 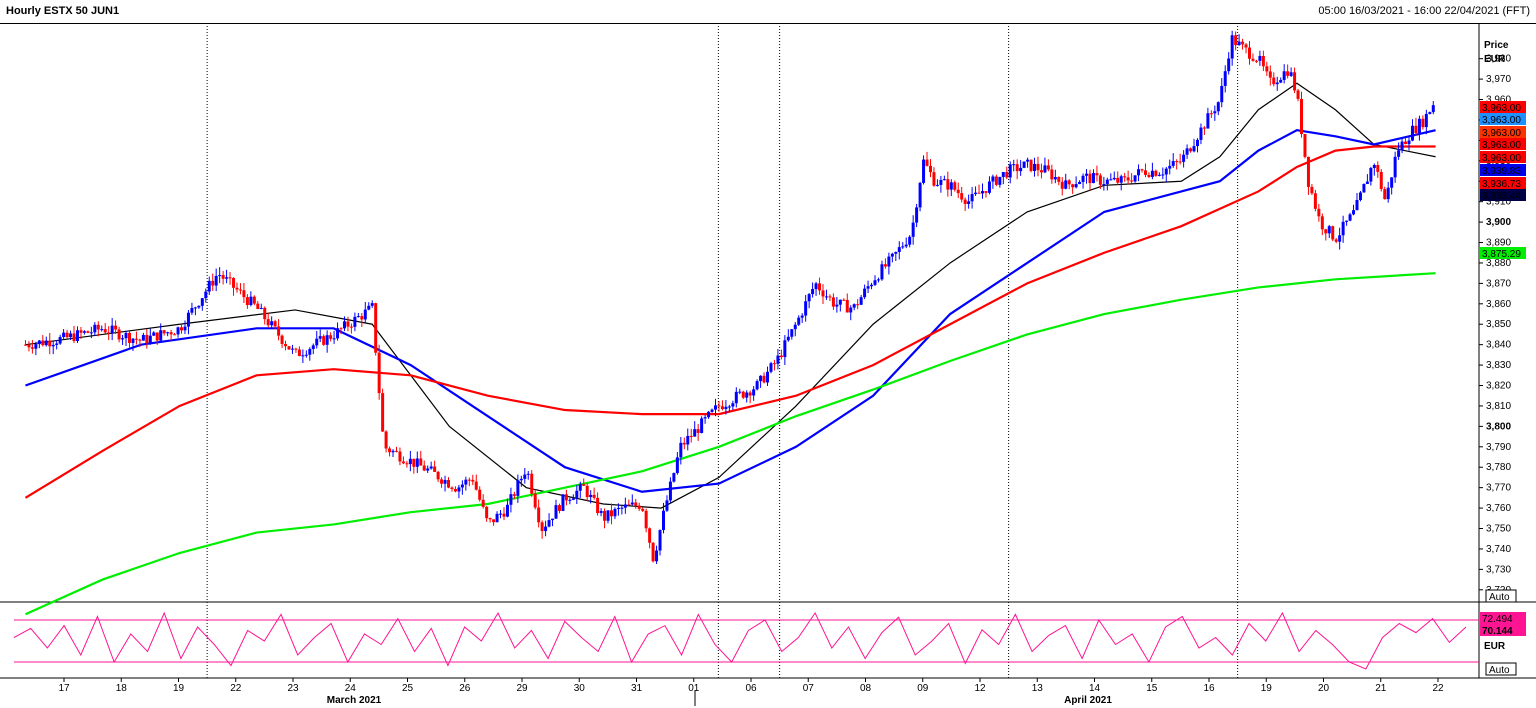 I want to click on x-tick-label: 25, so click(x=408, y=688).